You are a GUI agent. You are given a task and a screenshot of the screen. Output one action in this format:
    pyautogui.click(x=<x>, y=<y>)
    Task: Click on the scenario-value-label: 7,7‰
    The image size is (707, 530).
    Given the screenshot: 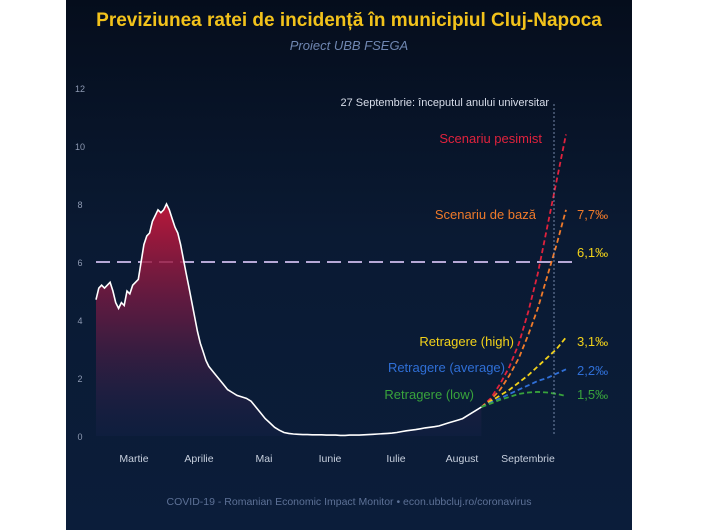 What is the action you would take?
    pyautogui.click(x=592, y=214)
    